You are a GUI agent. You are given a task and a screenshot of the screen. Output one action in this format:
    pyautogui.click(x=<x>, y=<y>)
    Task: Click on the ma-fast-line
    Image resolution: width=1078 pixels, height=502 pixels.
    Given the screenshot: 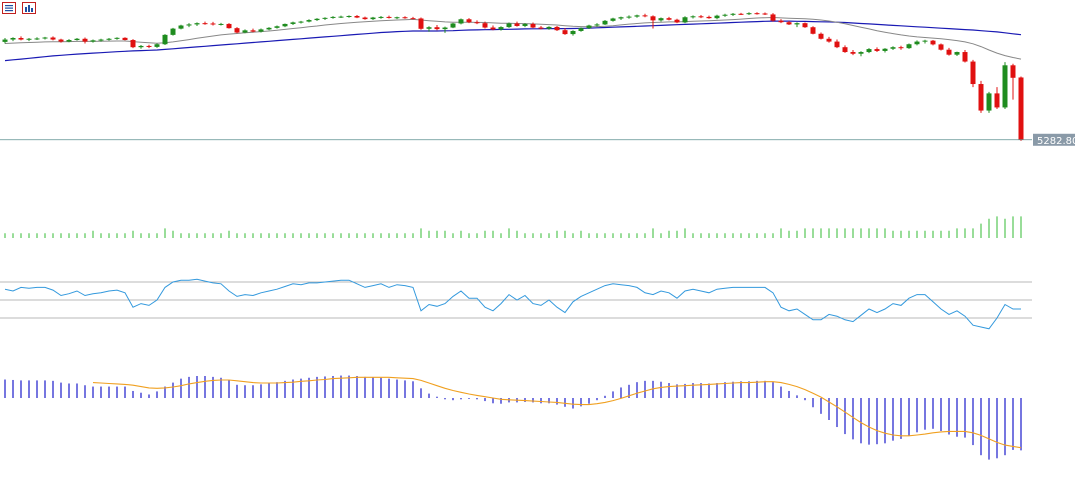 What is the action you would take?
    pyautogui.click(x=513, y=38)
    